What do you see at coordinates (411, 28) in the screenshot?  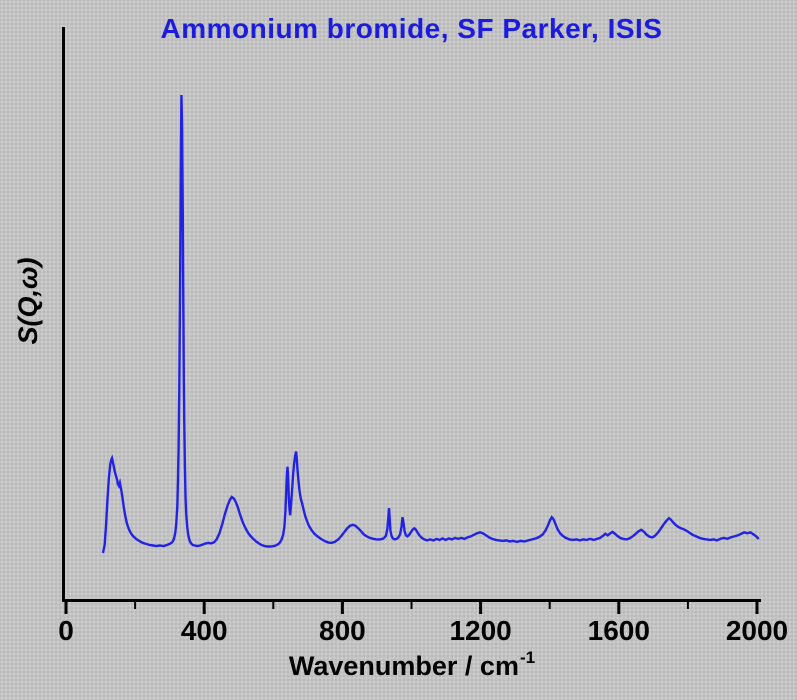 I see `chart-title: Ammonium bromide, SF Parker, ISIS` at bounding box center [411, 28].